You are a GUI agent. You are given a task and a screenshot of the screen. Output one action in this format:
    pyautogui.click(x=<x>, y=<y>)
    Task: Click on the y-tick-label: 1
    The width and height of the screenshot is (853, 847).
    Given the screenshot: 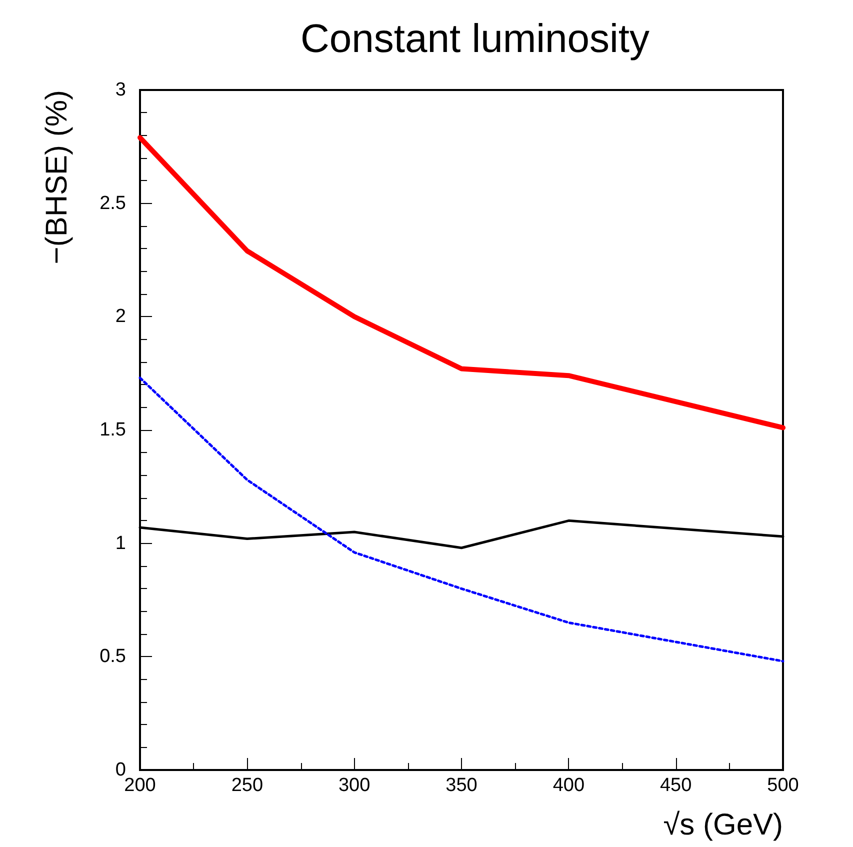 What is the action you would take?
    pyautogui.click(x=120, y=543)
    